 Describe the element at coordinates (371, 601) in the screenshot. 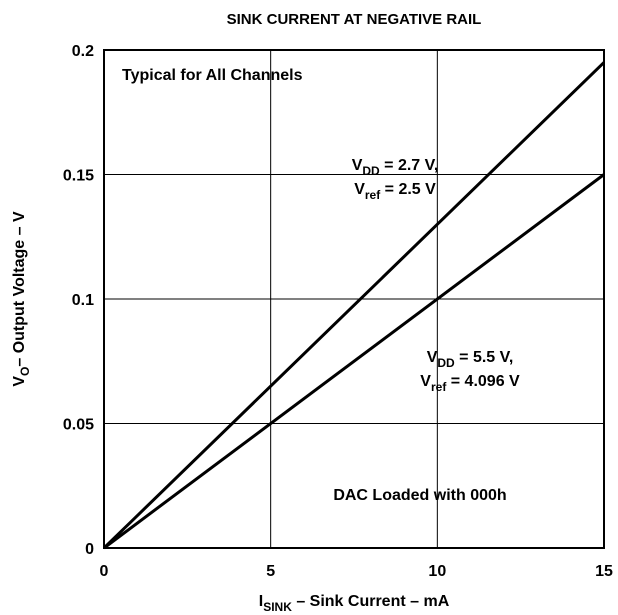

I see `text-part: – Sink Current – mA` at that location.